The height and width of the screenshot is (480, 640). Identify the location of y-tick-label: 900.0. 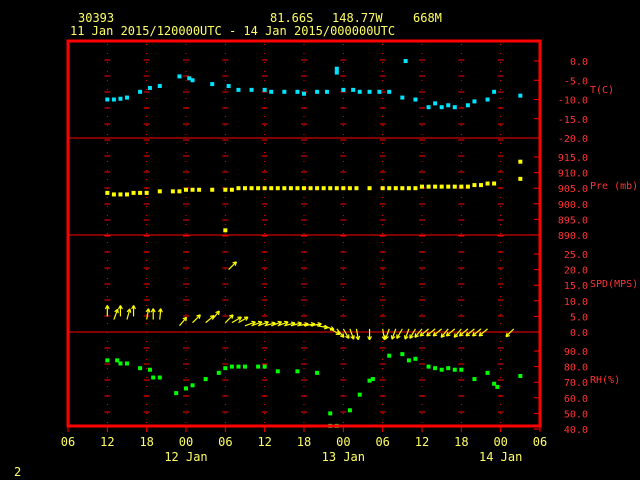
(573, 205).